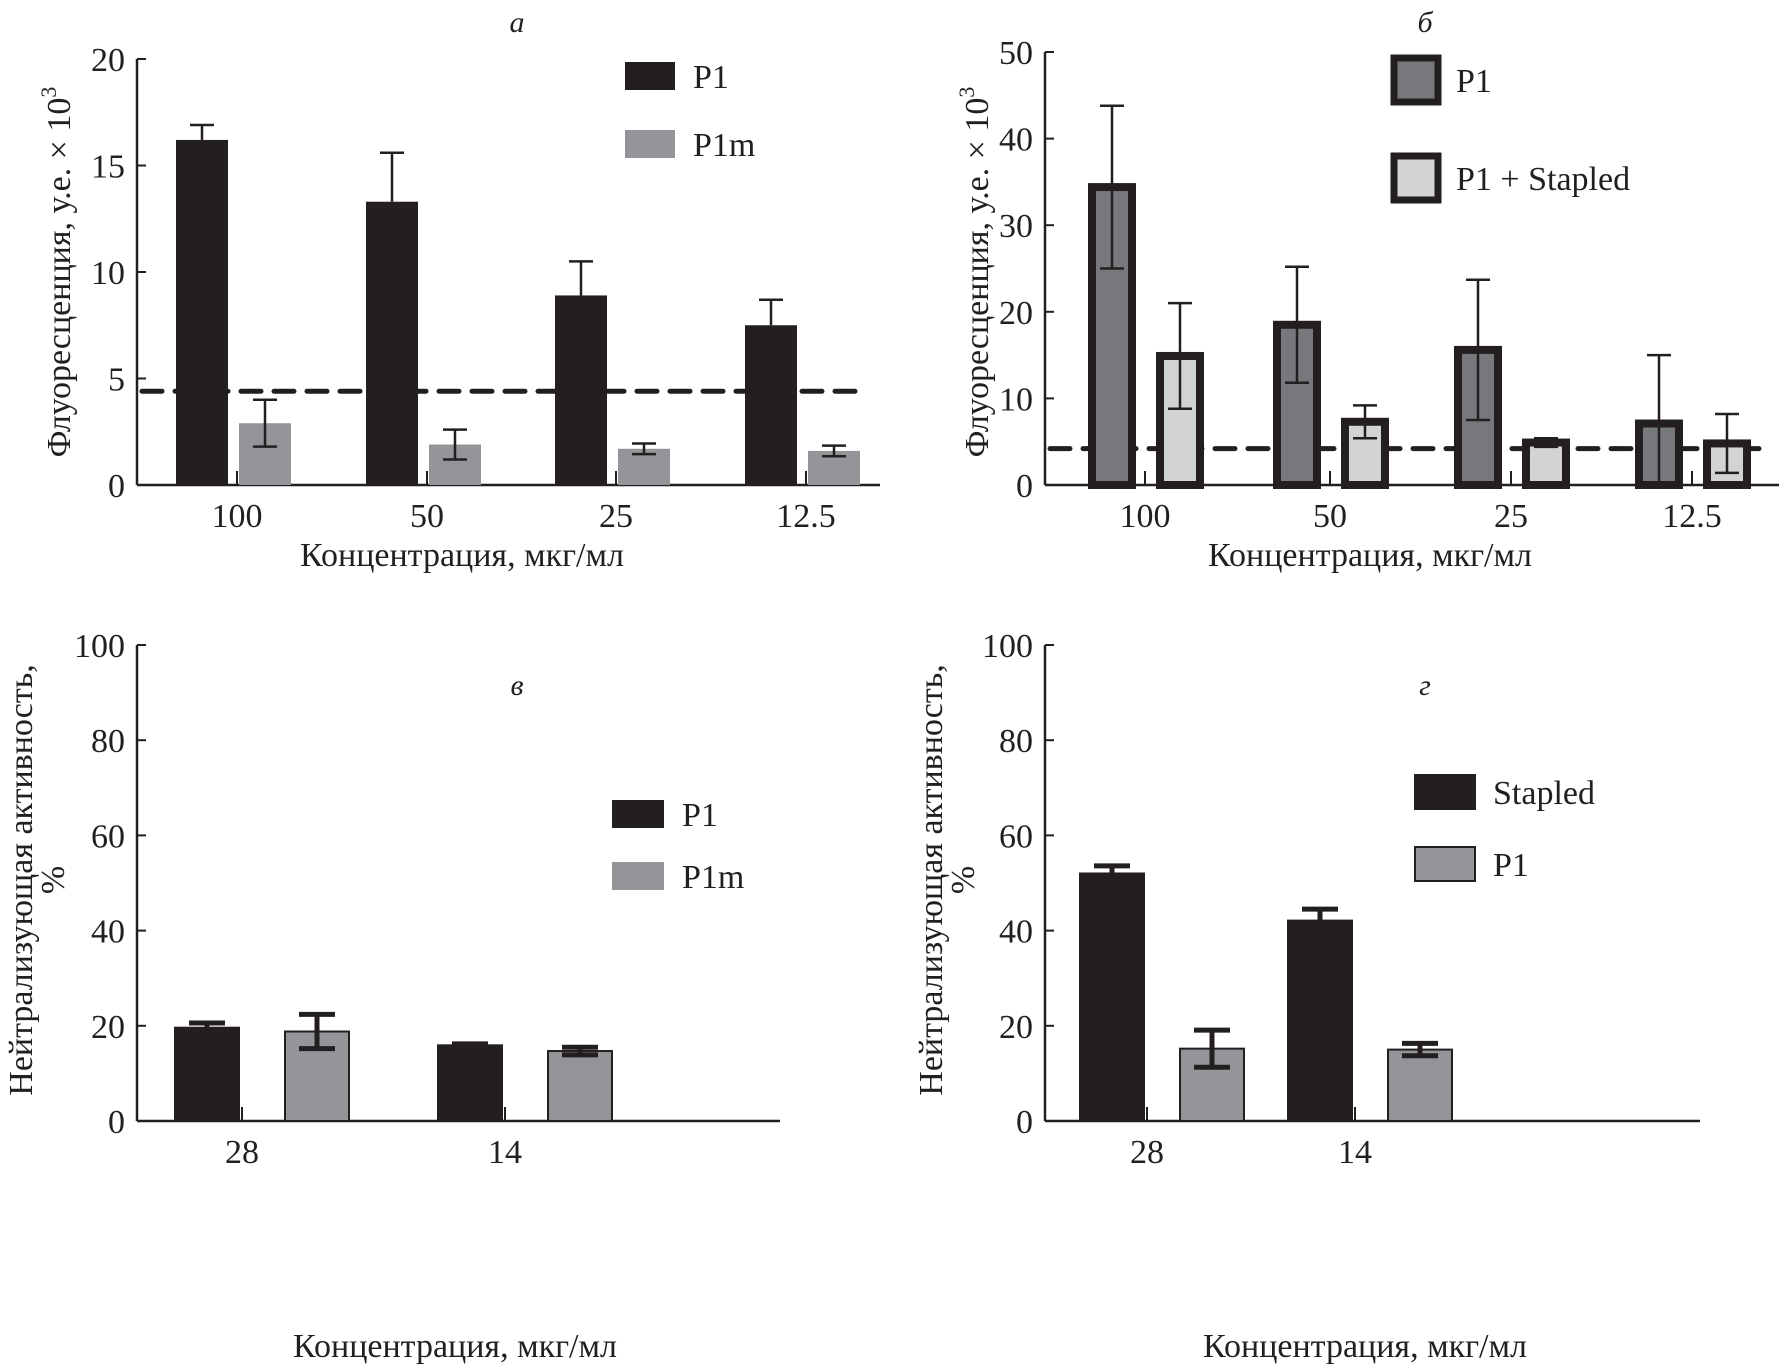  I want to click on y-tick-label: 15, so click(108, 167).